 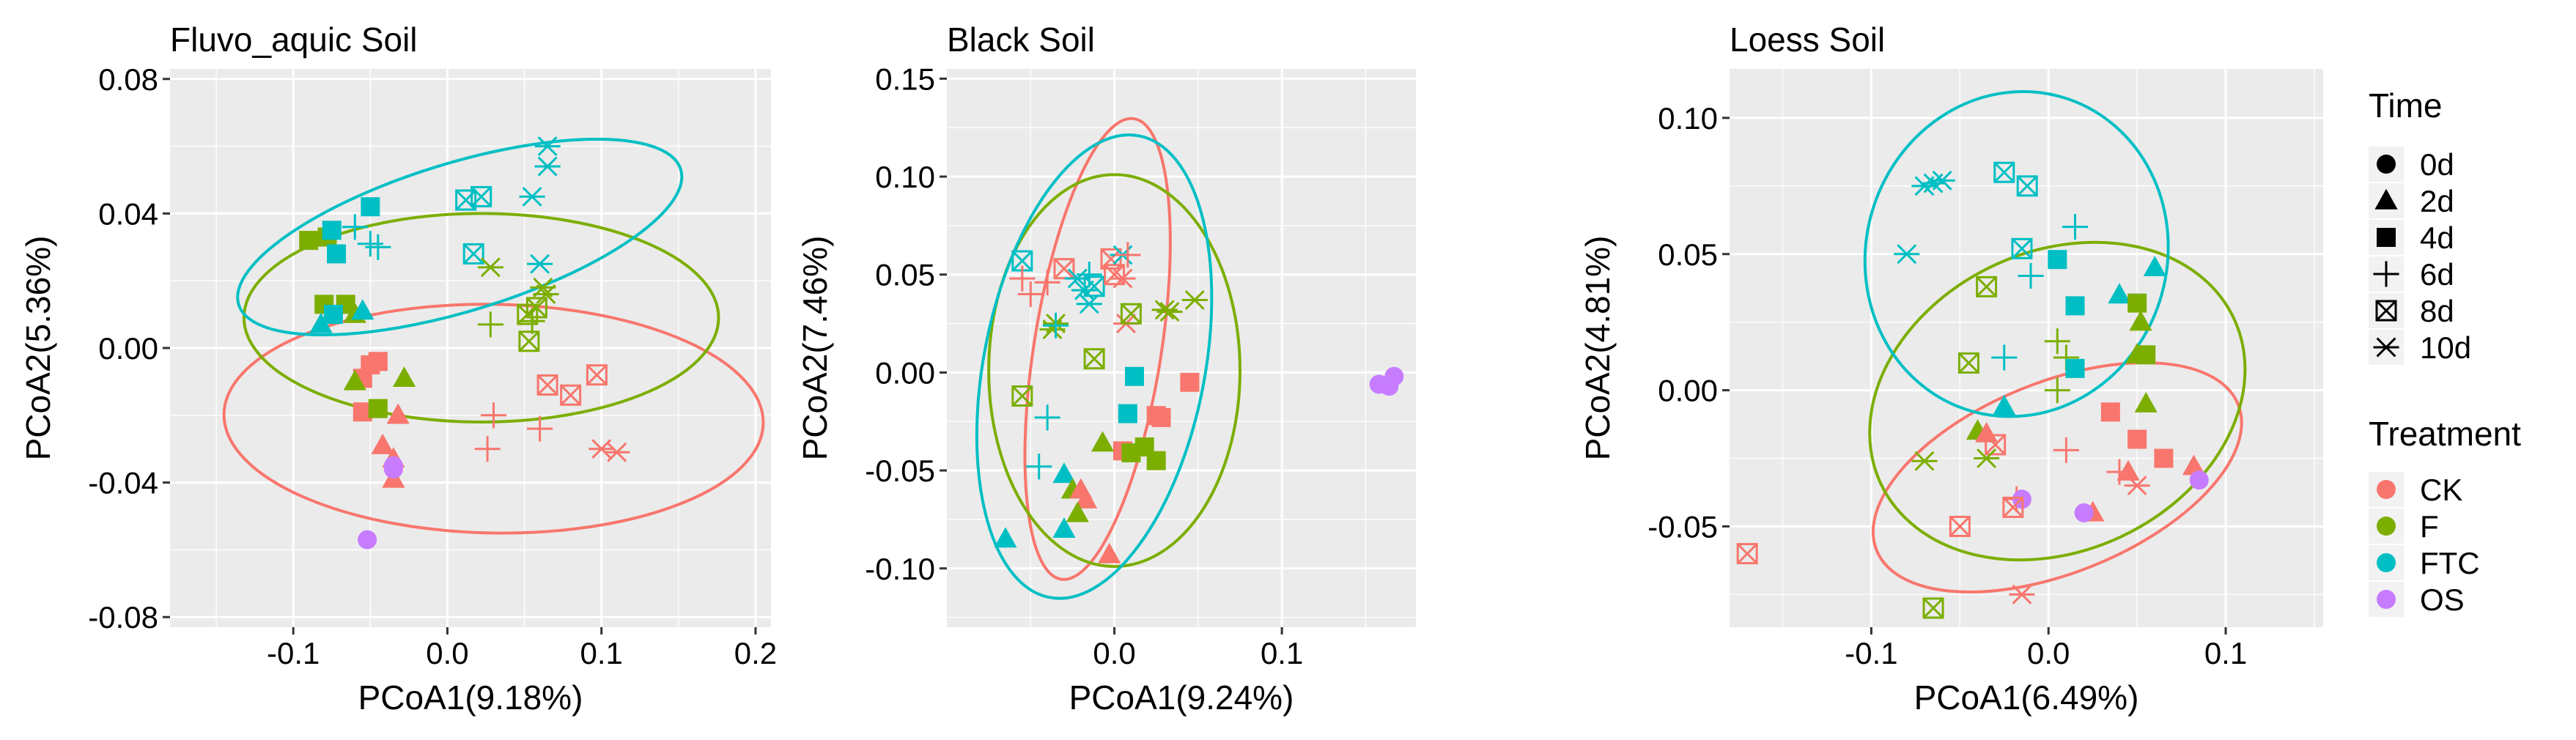 I want to click on plot-background, so click(x=1181, y=348).